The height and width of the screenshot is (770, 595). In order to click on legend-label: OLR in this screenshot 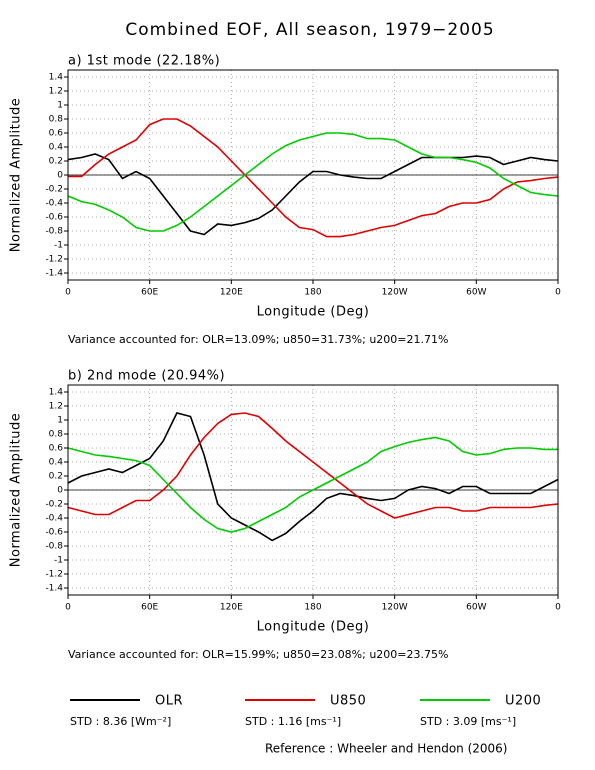, I will do `click(169, 701)`.